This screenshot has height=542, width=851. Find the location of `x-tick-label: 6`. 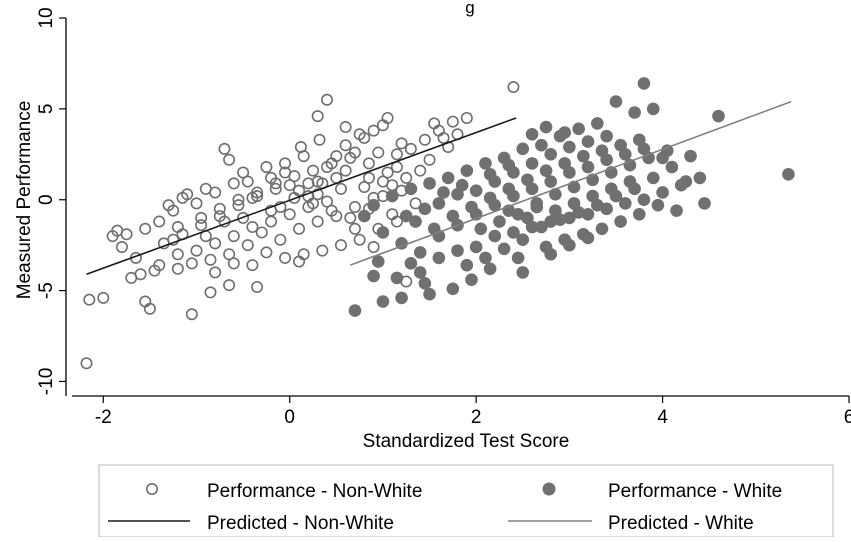

x-tick-label: 6 is located at coordinates (847, 417).